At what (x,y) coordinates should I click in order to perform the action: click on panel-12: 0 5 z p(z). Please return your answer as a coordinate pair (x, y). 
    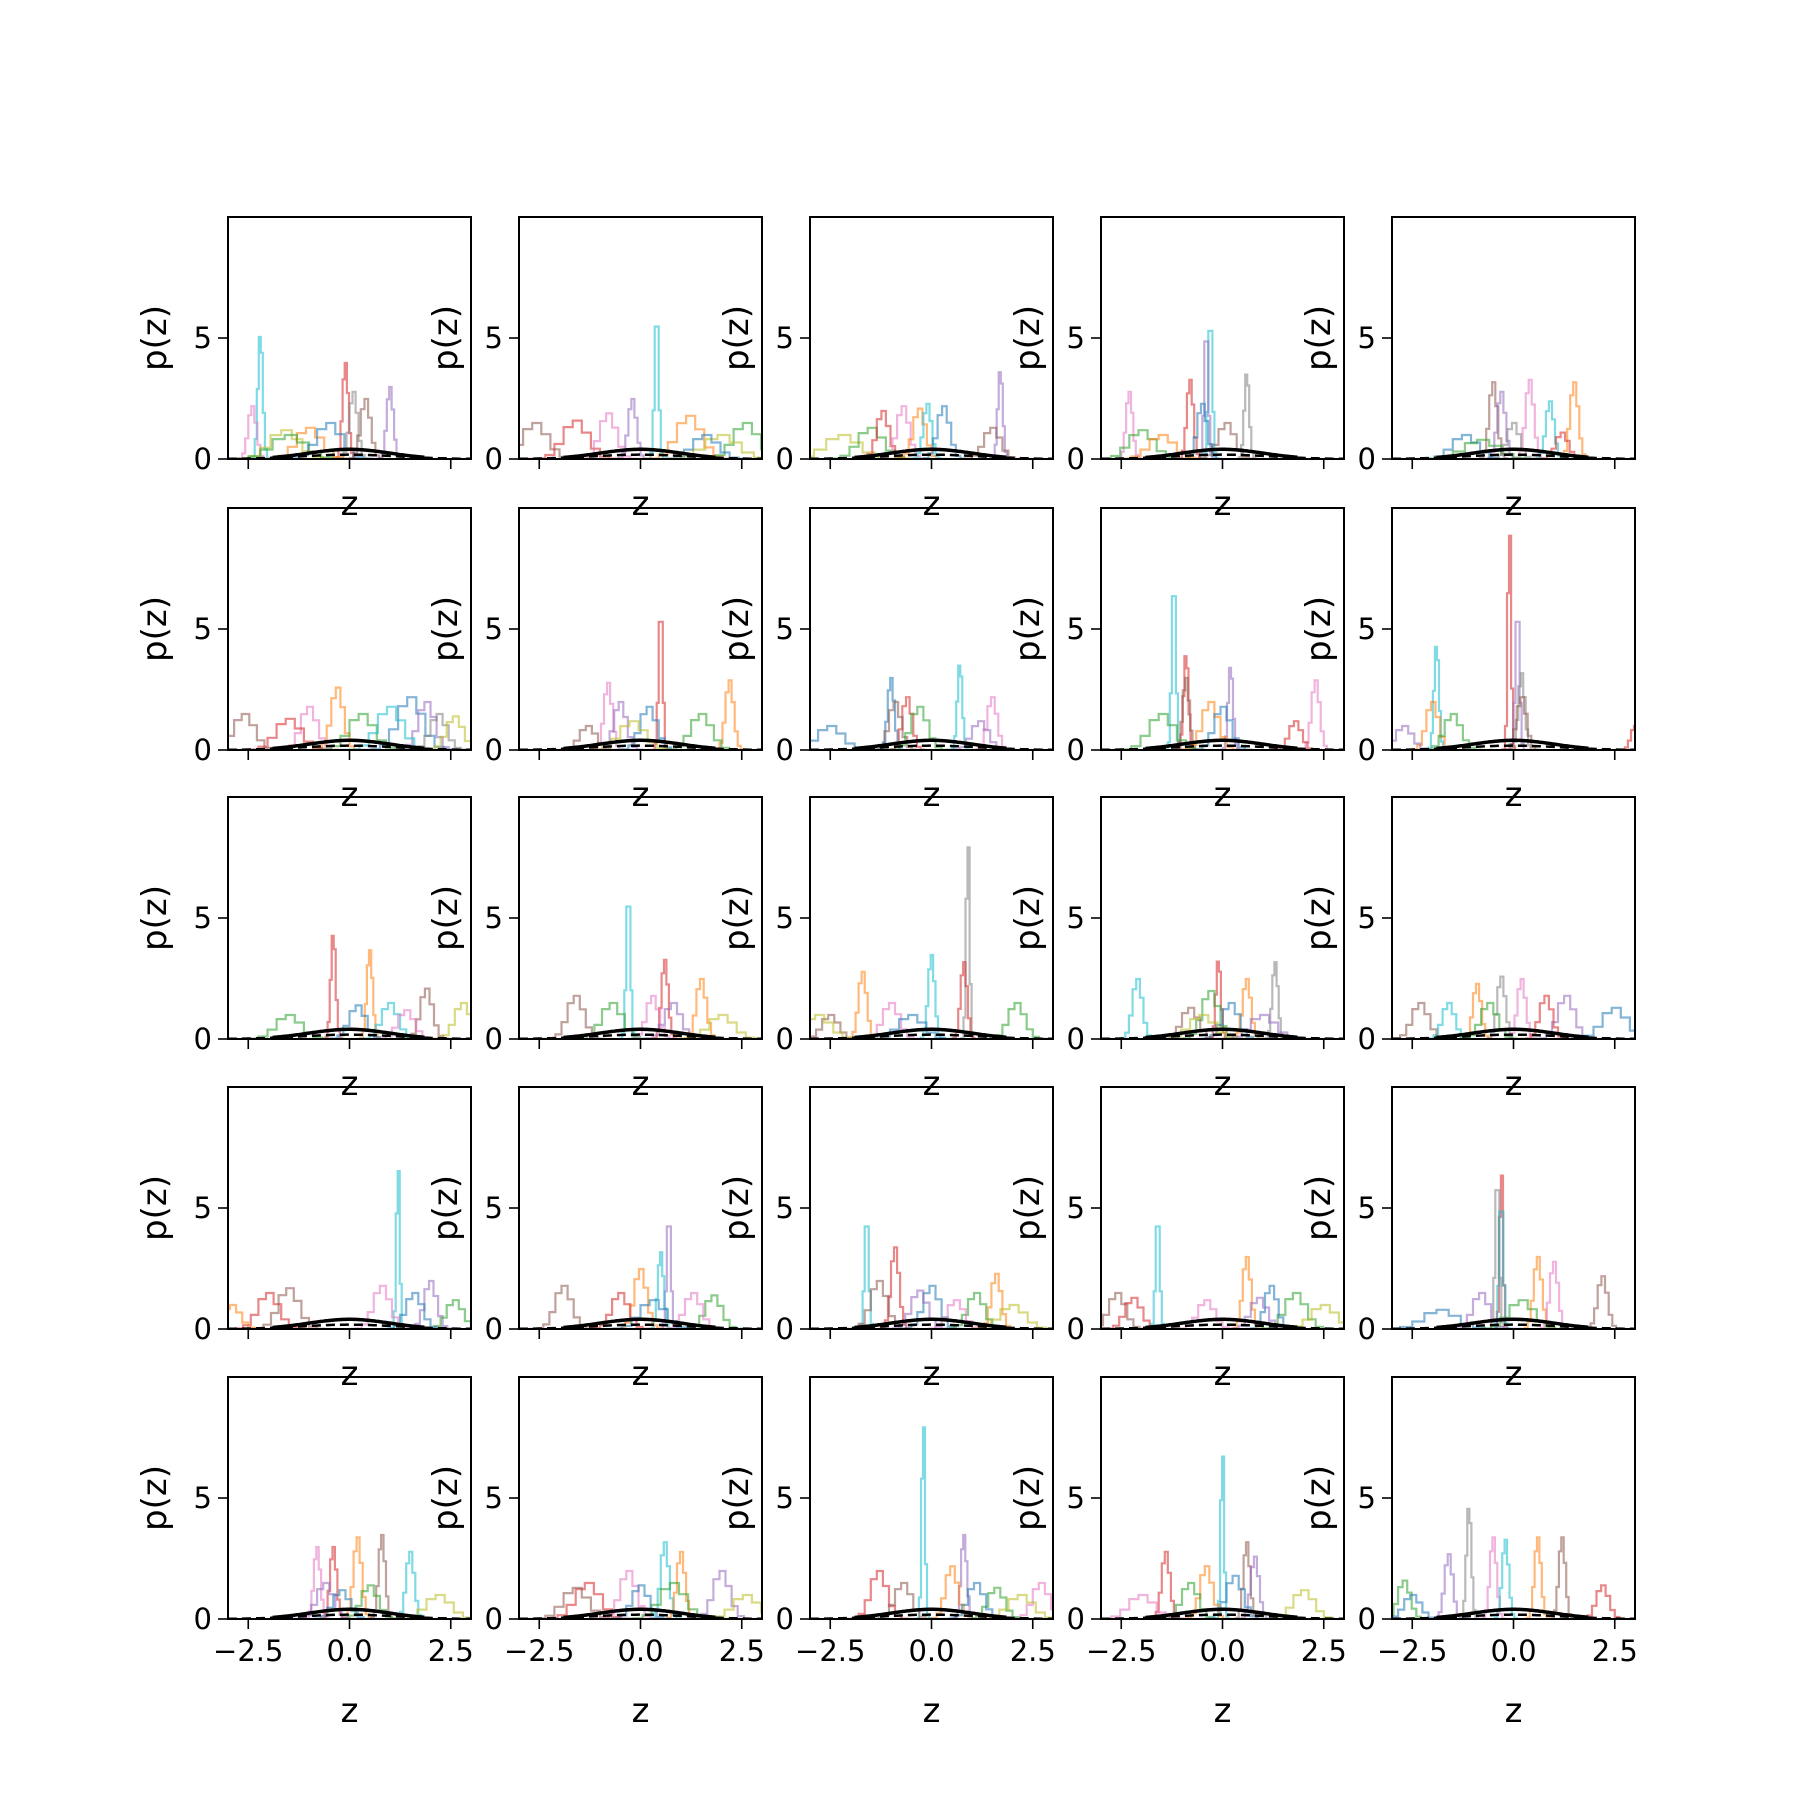
    Looking at the image, I should click on (594, 950).